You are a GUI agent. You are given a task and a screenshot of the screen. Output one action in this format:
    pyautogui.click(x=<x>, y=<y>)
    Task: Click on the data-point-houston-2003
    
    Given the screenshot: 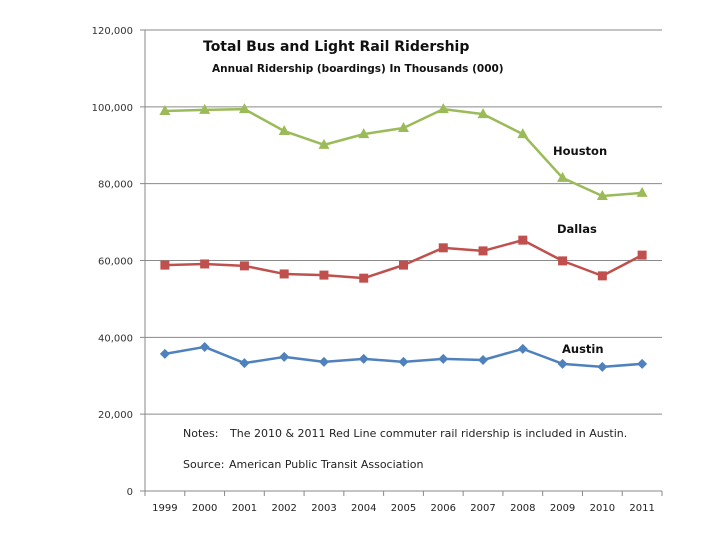 What is the action you would take?
    pyautogui.click(x=324, y=143)
    